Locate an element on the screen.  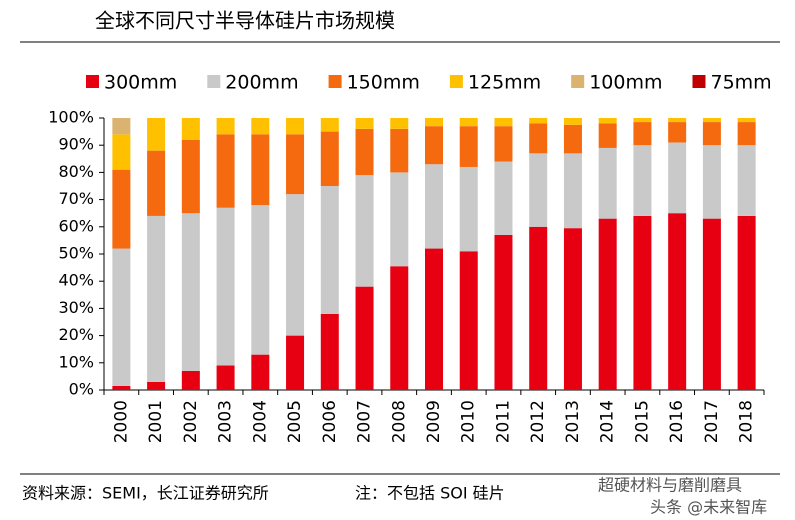
x-tick-label: 2005 is located at coordinates (295, 421).